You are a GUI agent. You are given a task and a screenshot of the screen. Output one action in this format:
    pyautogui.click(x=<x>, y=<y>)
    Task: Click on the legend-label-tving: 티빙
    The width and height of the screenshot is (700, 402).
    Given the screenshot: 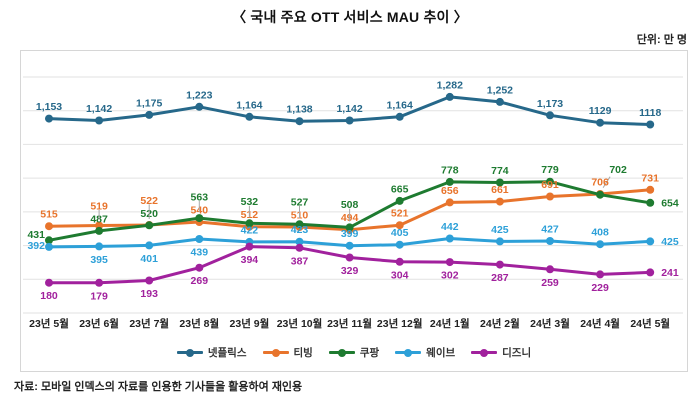 What is the action you would take?
    pyautogui.click(x=303, y=353)
    